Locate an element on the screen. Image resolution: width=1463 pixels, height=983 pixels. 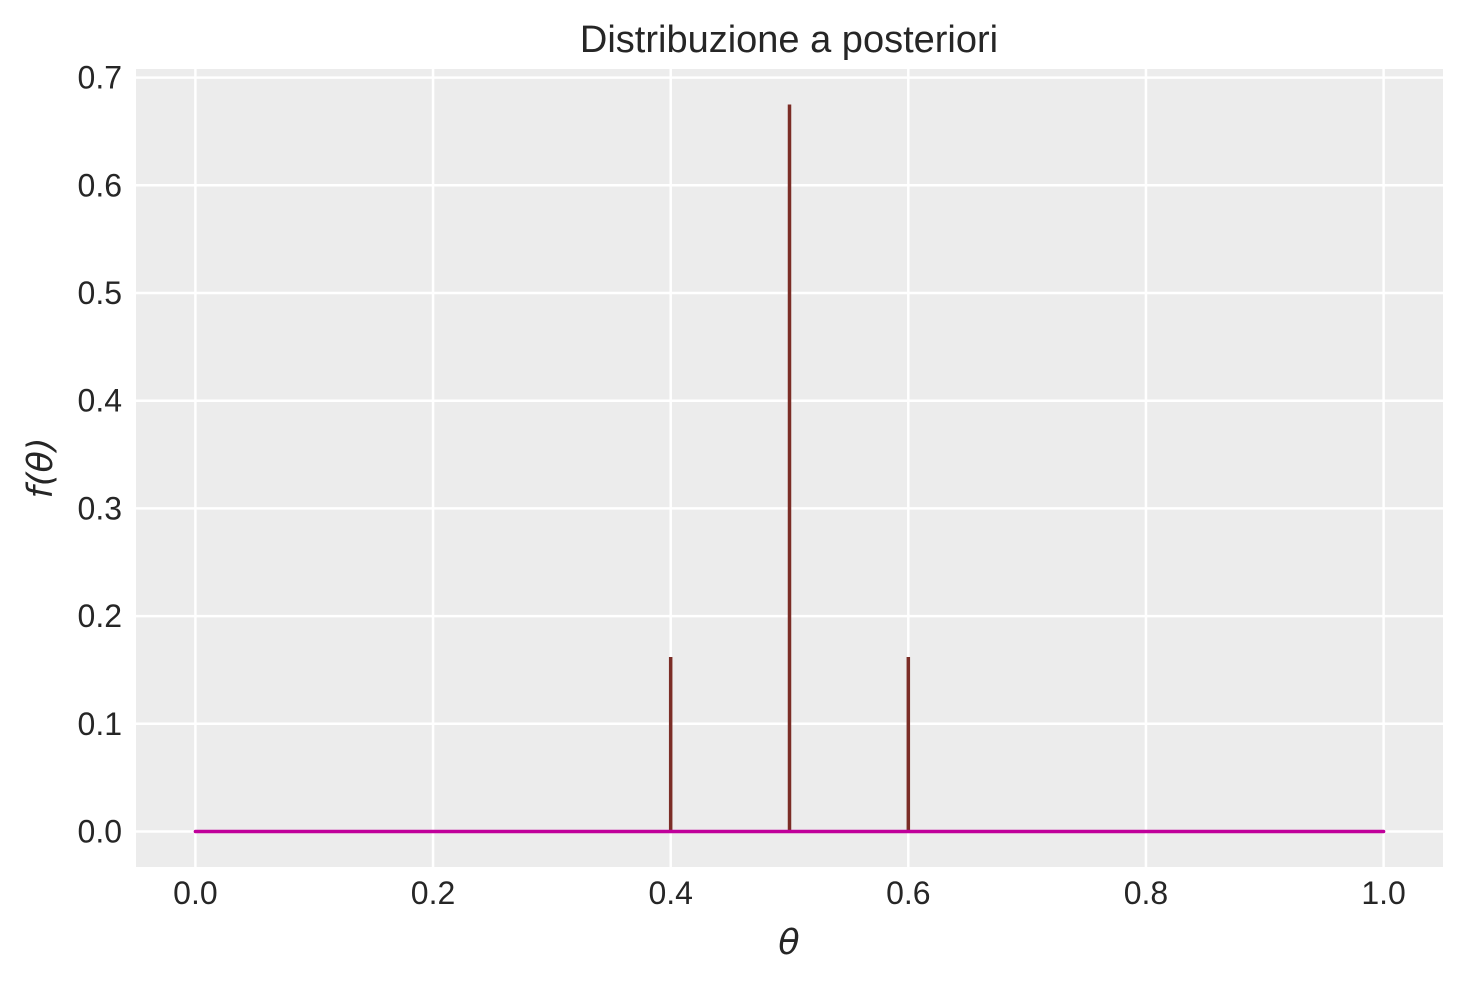
x-tick-label: 0.4 is located at coordinates (670, 893).